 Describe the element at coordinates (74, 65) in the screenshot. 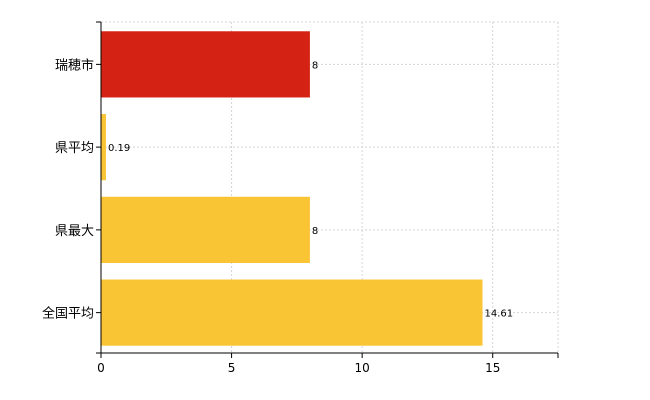

I see `category-label: 瑞穂市` at that location.